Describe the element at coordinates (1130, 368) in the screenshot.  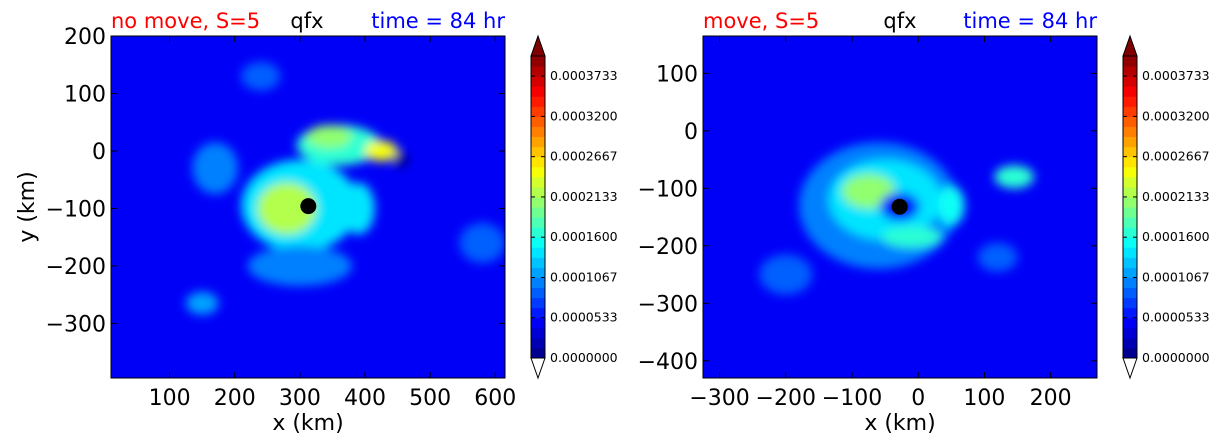
I see `right-colorbar-min-arrow` at that location.